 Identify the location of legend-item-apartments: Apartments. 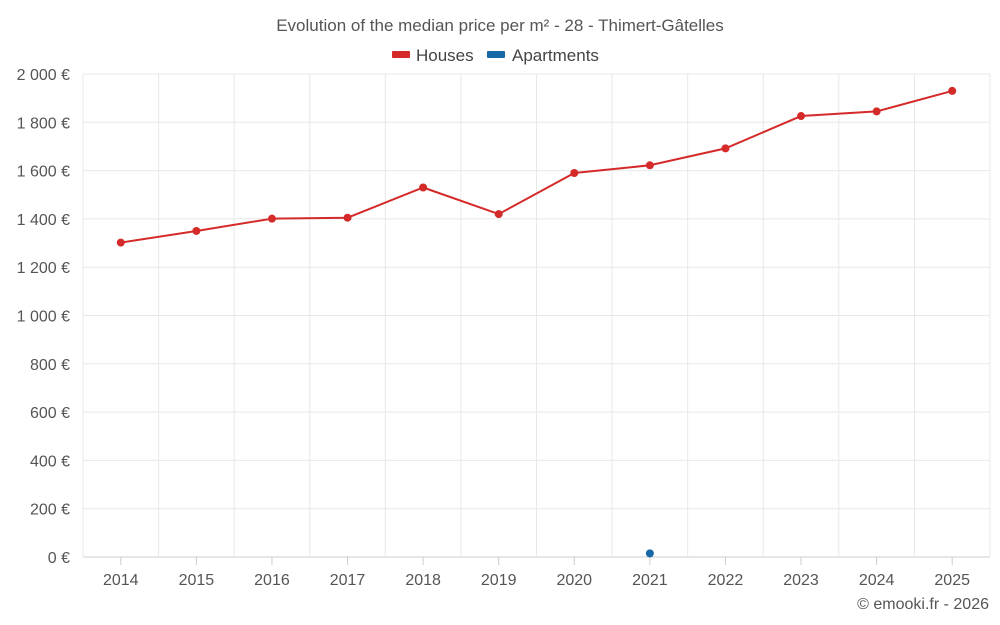
(543, 55).